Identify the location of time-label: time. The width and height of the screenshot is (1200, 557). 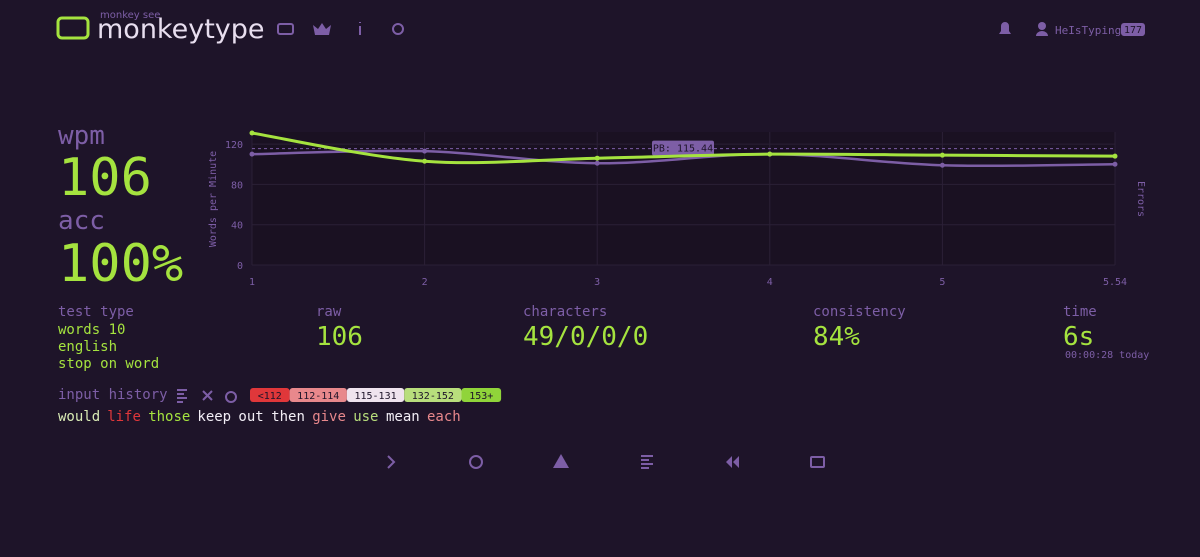
(1080, 312).